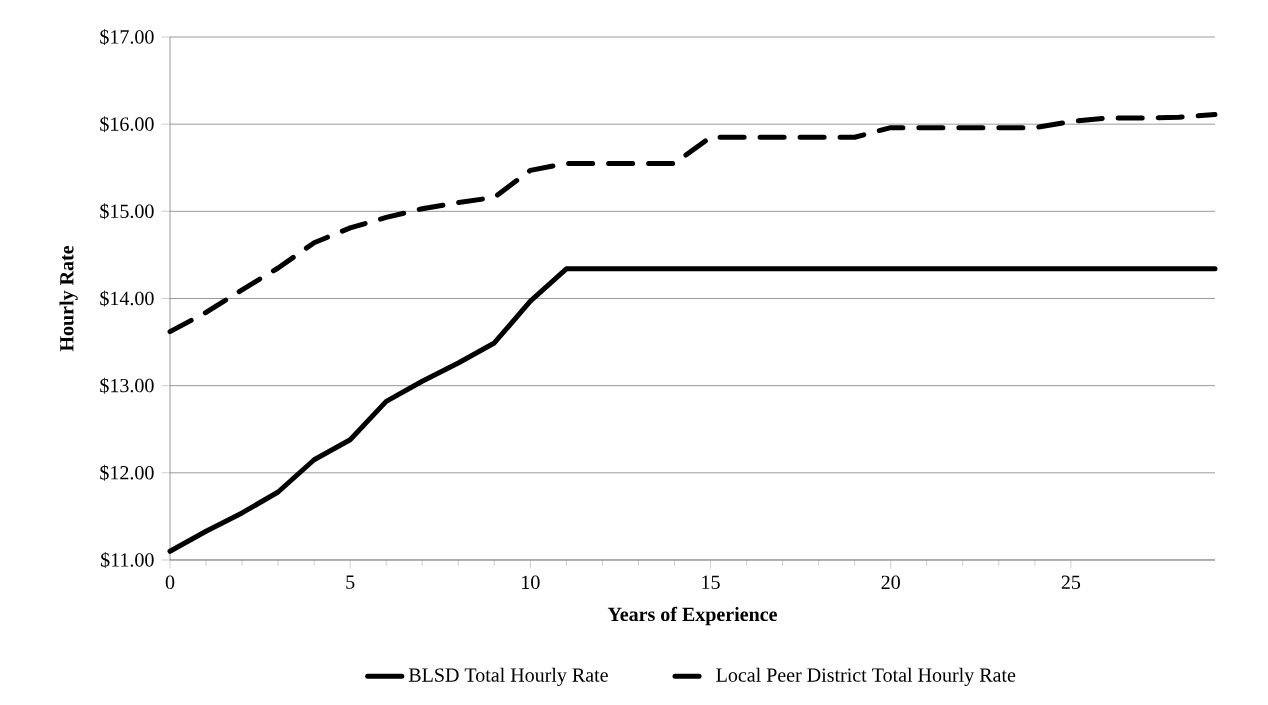 The image size is (1268, 705). Describe the element at coordinates (127, 37) in the screenshot. I see `y-tick-label: $17.00` at that location.